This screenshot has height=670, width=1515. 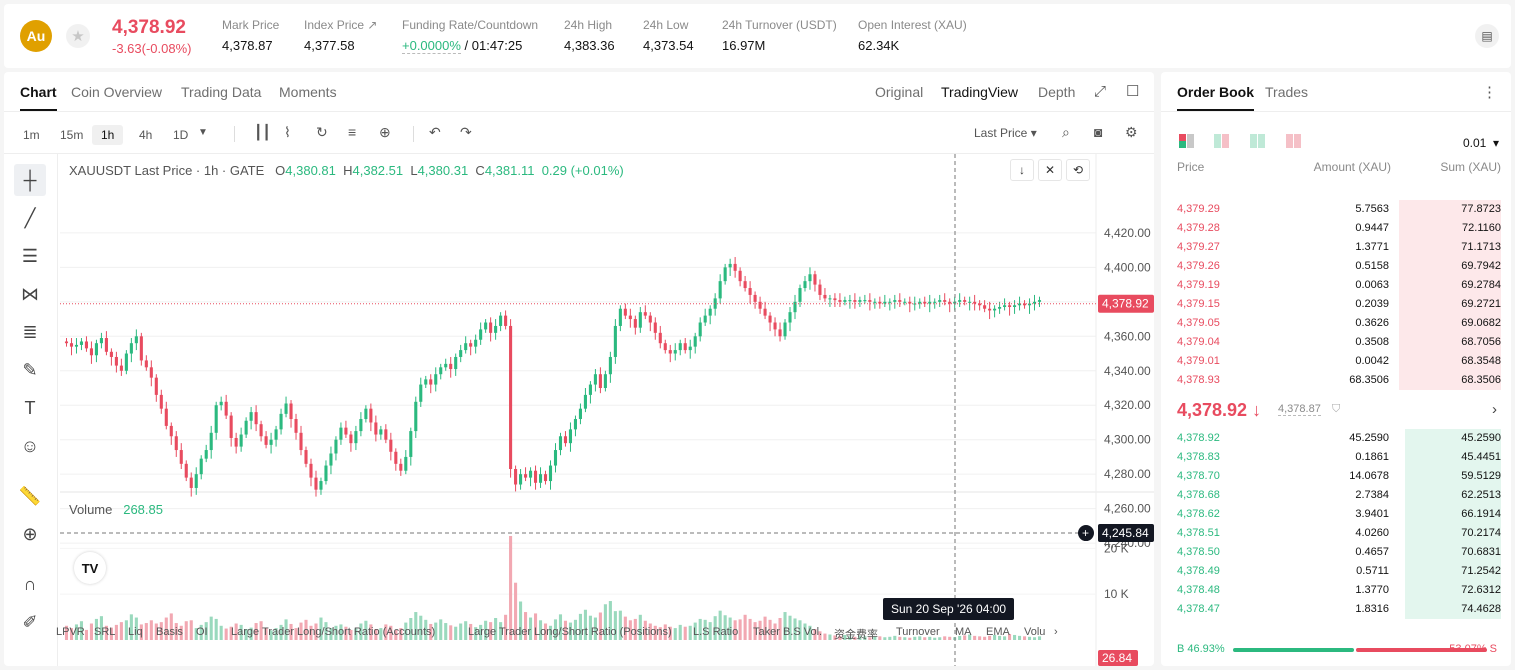 What do you see at coordinates (1066, 132) in the screenshot?
I see `search-icon: ⌕` at bounding box center [1066, 132].